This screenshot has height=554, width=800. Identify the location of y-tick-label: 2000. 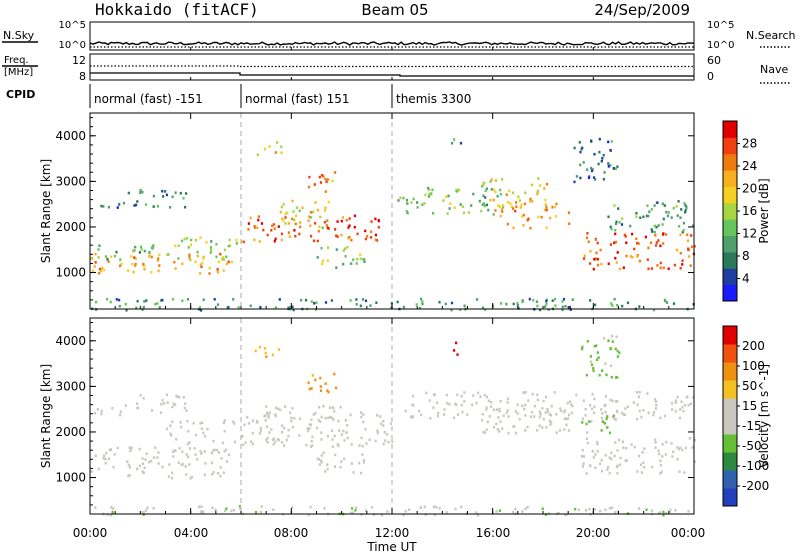
(70, 432).